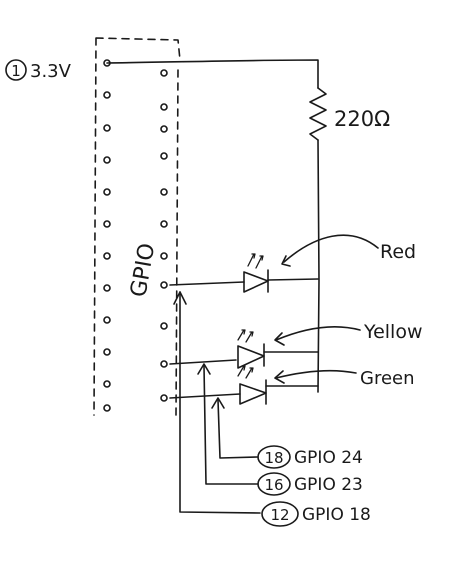  I want to click on yellow-led-label: Yellow, so click(393, 332).